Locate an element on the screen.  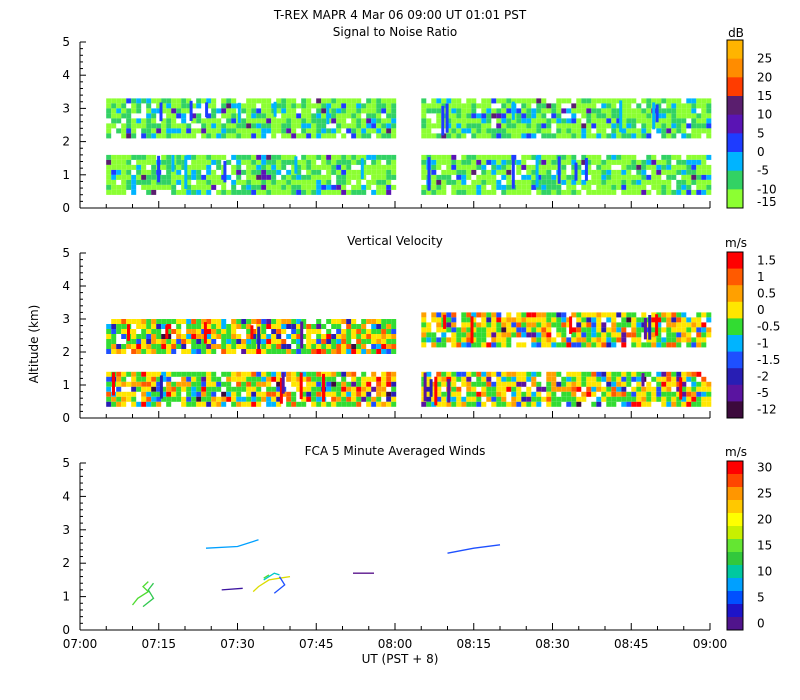
panel-title: Vertical Velocity is located at coordinates (395, 241).